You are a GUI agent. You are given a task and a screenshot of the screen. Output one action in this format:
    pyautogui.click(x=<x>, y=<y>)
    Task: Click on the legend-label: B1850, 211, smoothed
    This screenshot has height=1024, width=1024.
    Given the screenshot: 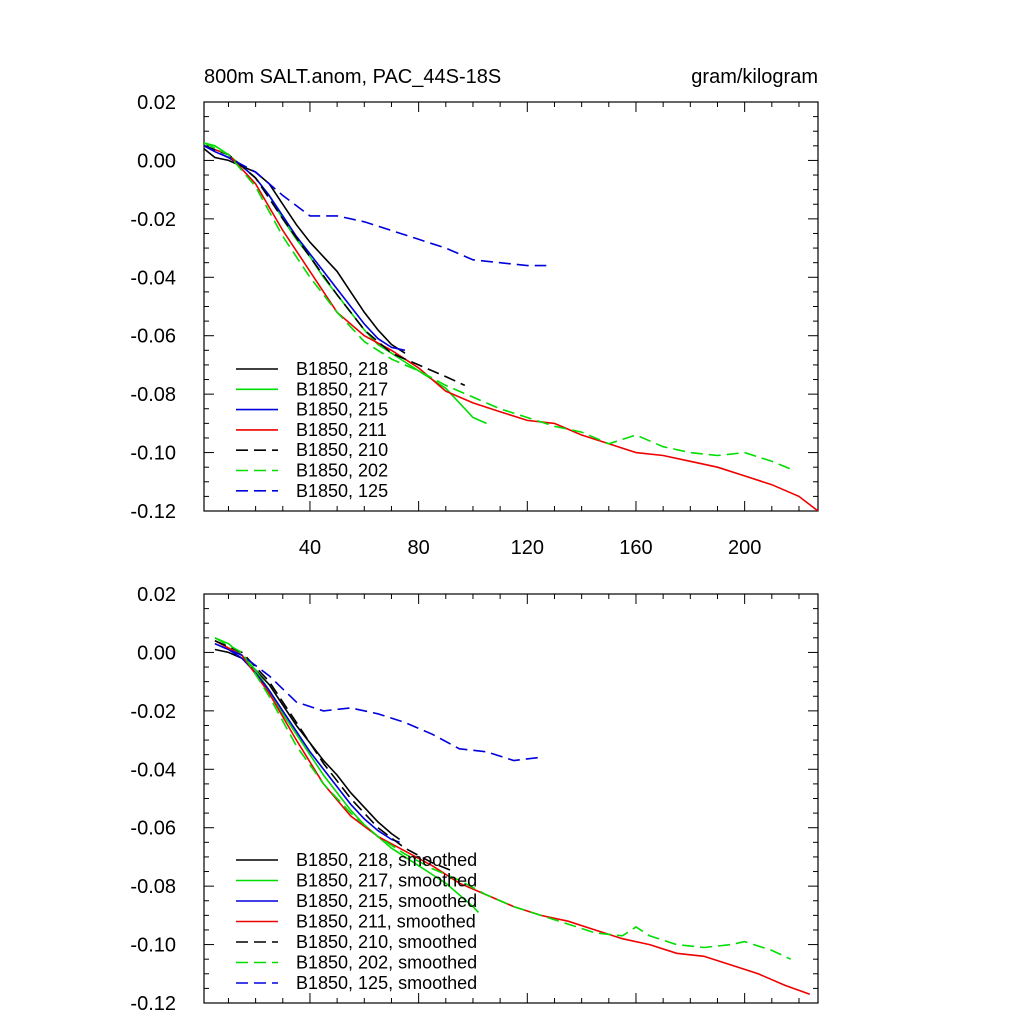 What is the action you would take?
    pyautogui.click(x=386, y=922)
    